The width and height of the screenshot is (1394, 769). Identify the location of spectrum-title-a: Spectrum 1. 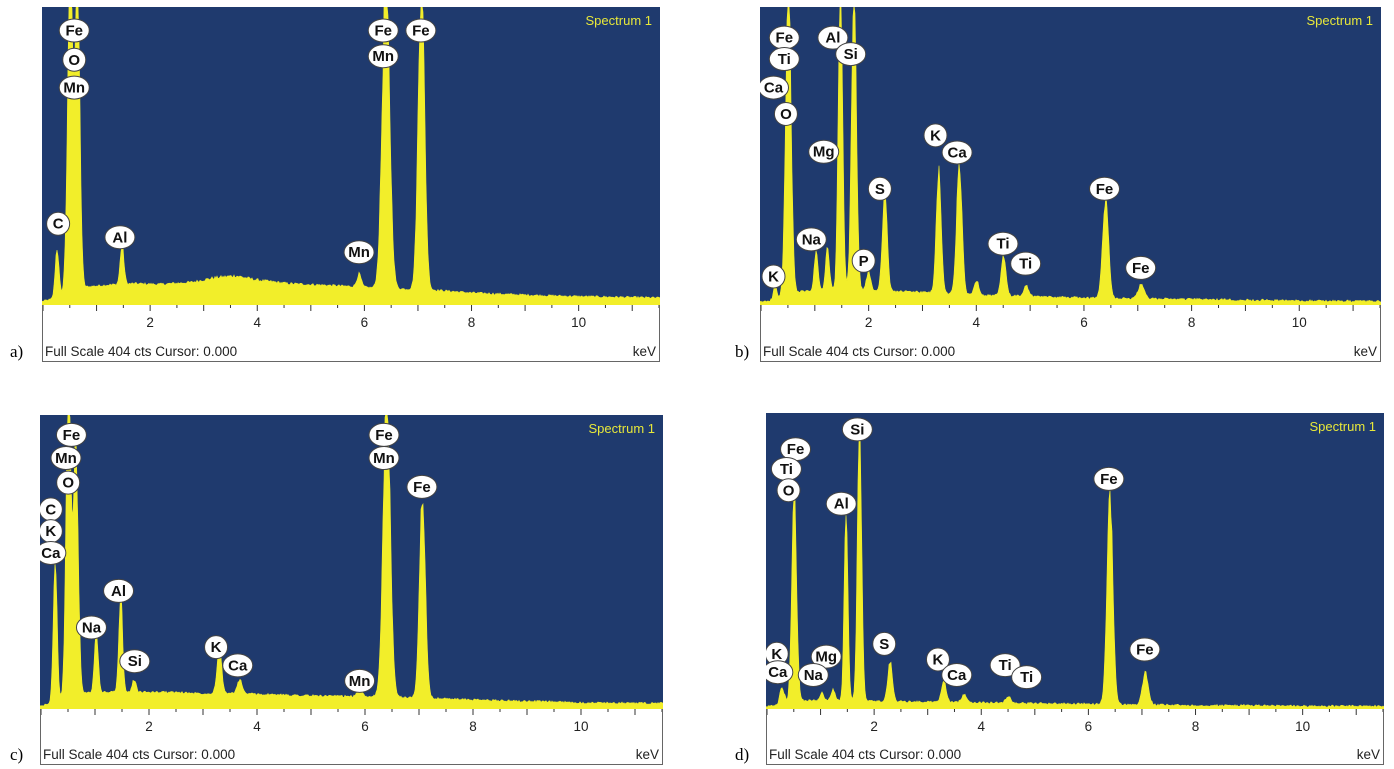
(618, 20).